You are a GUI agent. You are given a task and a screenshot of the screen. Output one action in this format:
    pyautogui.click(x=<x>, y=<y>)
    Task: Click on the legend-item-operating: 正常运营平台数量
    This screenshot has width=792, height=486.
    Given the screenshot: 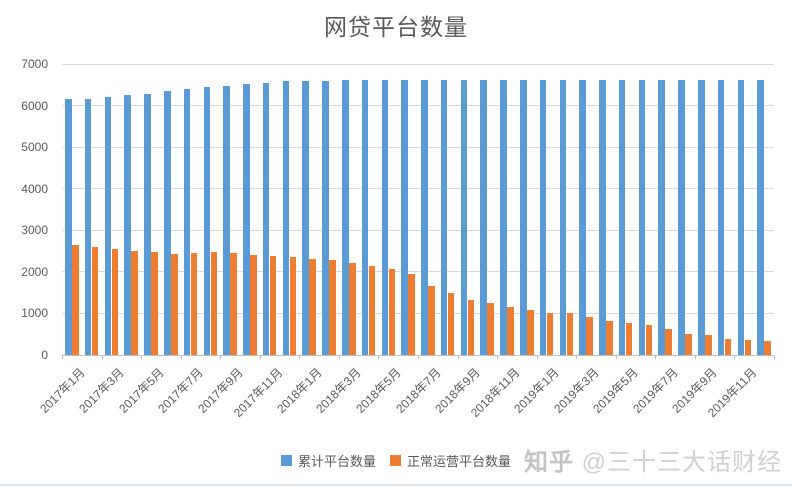 What is the action you would take?
    pyautogui.click(x=450, y=460)
    